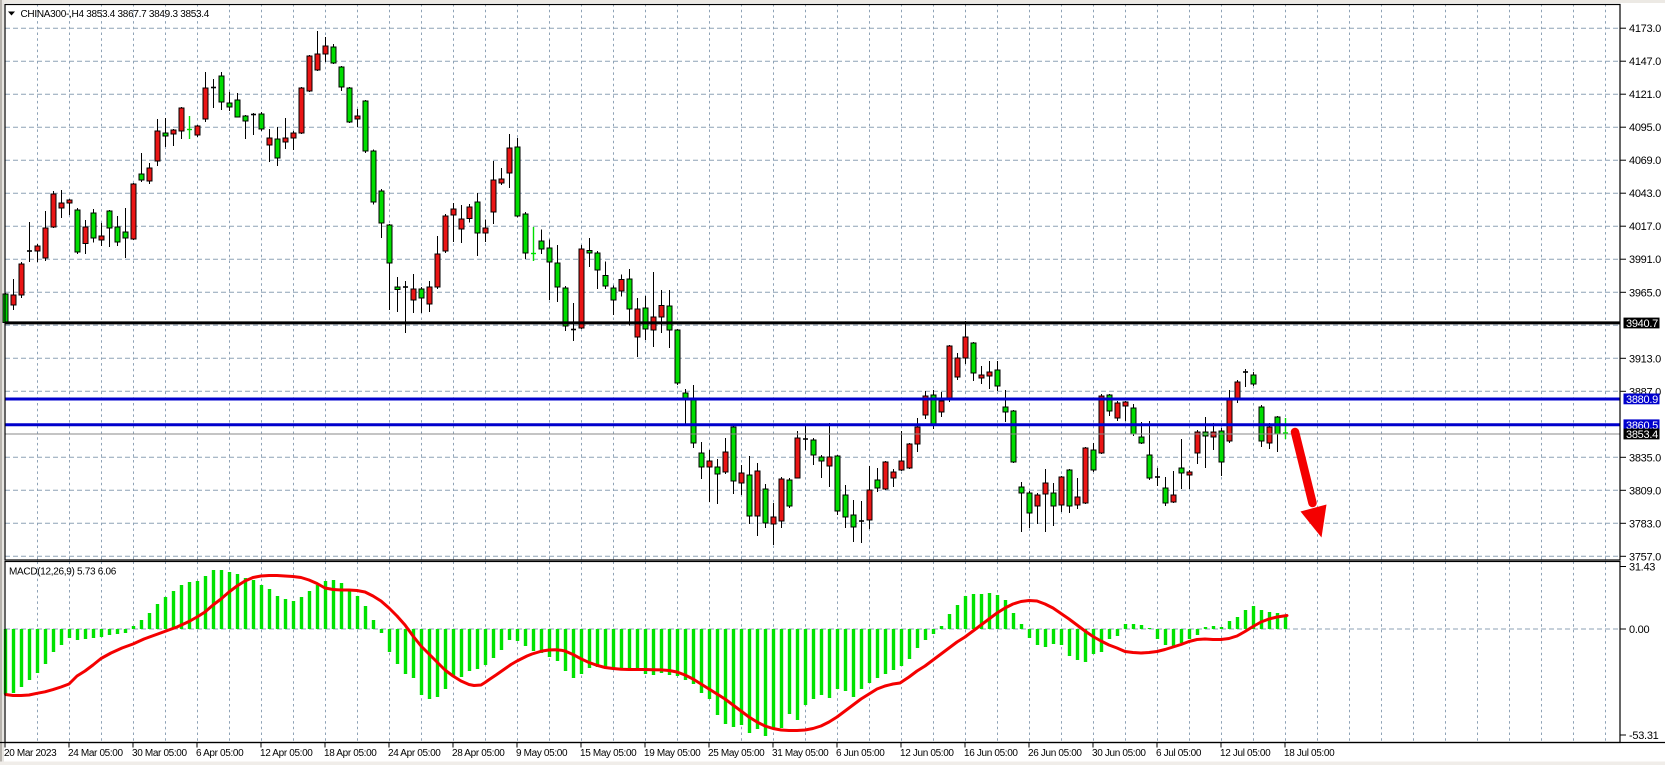  Describe the element at coordinates (478, 753) in the screenshot. I see `svg-text: 28 Apr 05:00` at that location.